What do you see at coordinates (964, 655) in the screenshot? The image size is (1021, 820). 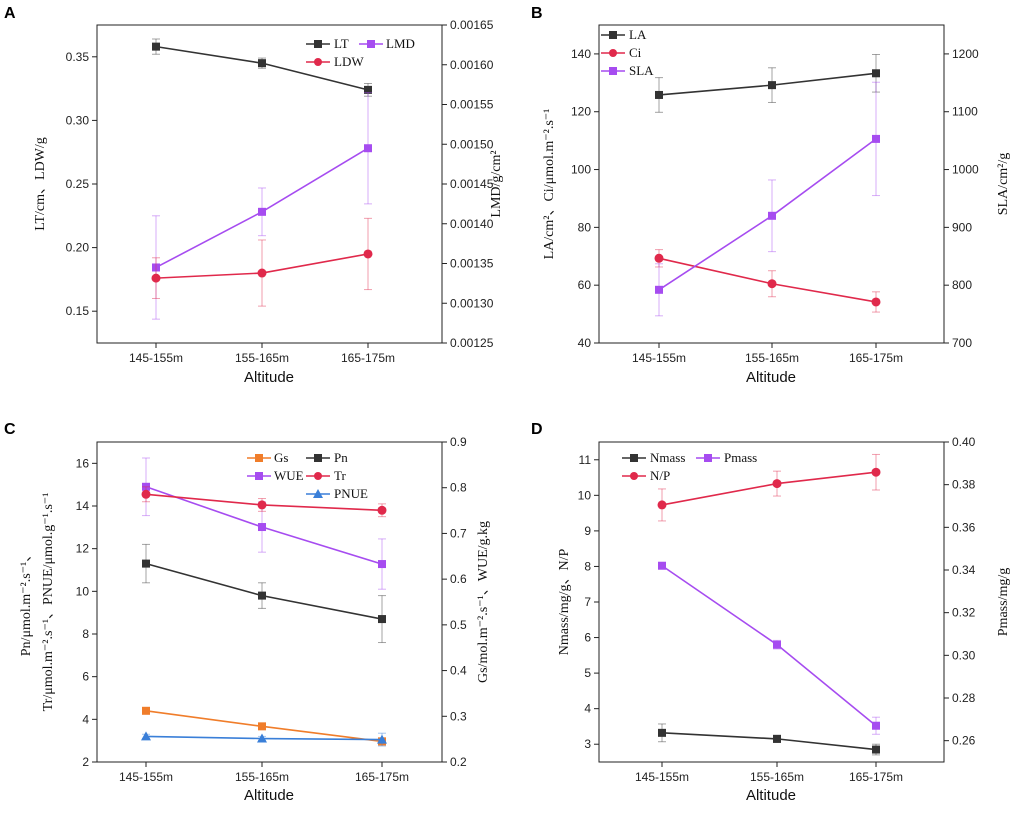 I see `y-right-tick-label: 0.30` at bounding box center [964, 655].